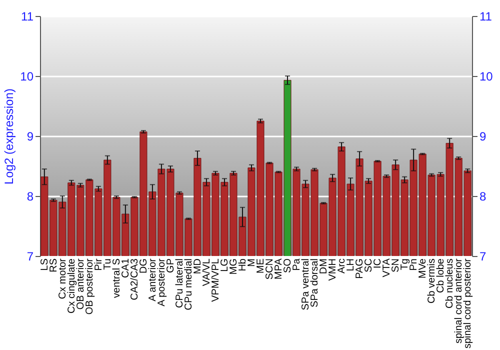 The image size is (500, 350). Describe the element at coordinates (134, 279) in the screenshot. I see `x-tick-label: CA2/CA3` at that location.